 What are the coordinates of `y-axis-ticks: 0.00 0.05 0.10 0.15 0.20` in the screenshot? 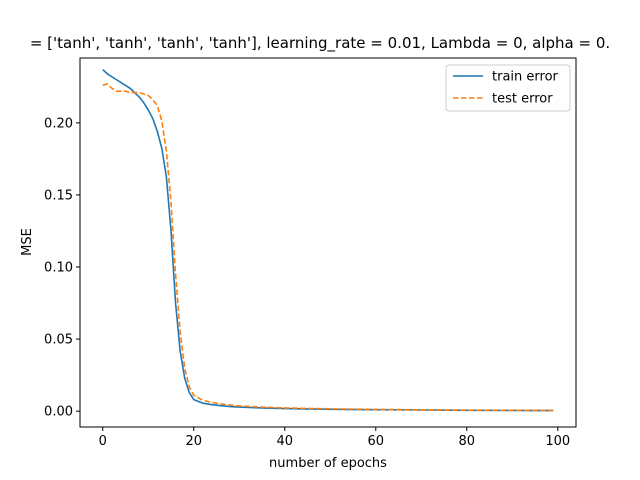 It's located at (62, 268).